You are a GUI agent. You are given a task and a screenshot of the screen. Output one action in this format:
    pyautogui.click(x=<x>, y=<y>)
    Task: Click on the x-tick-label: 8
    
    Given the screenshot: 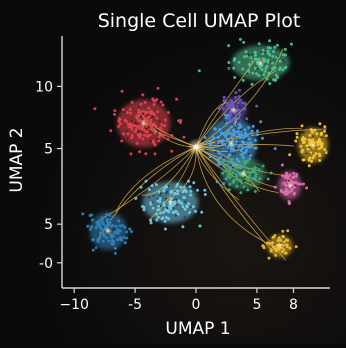 What is the action you would take?
    pyautogui.click(x=293, y=305)
    